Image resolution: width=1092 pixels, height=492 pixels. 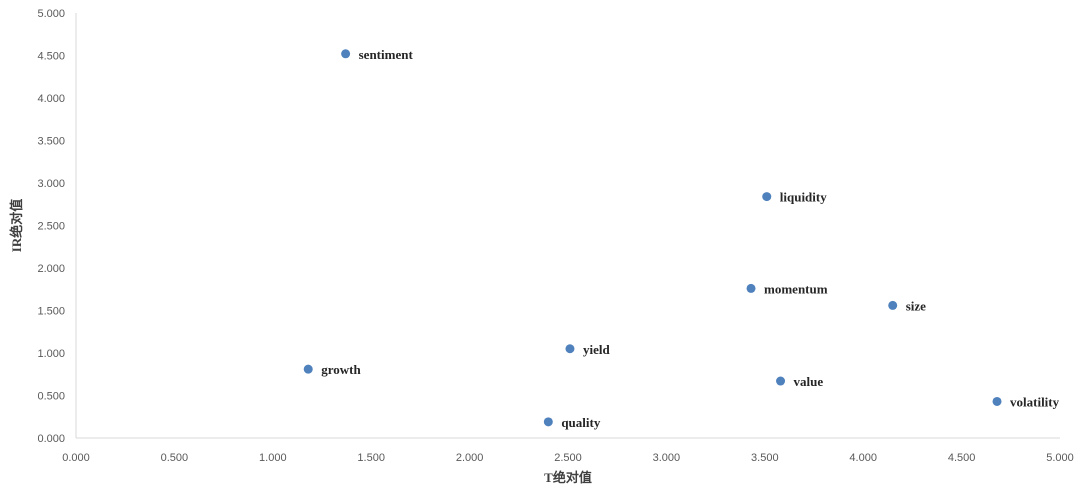 I want to click on data-point-label: size, so click(x=916, y=305).